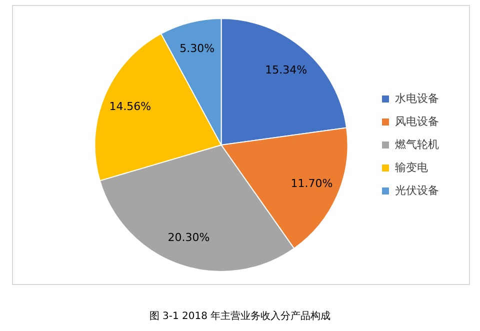 Image resolution: width=480 pixels, height=331 pixels. I want to click on legend-label: 光伏设备, so click(417, 190).